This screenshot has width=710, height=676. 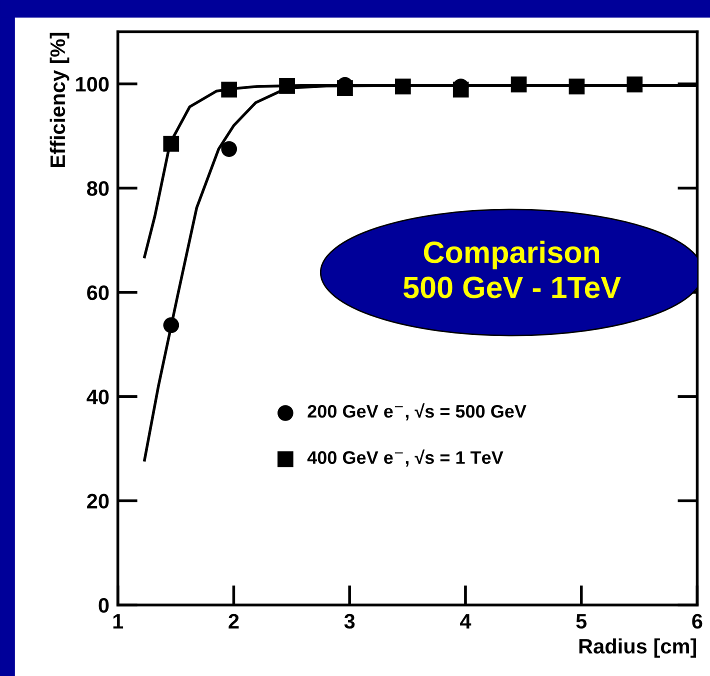 What do you see at coordinates (103, 605) in the screenshot?
I see `y-tick-label: 0` at bounding box center [103, 605].